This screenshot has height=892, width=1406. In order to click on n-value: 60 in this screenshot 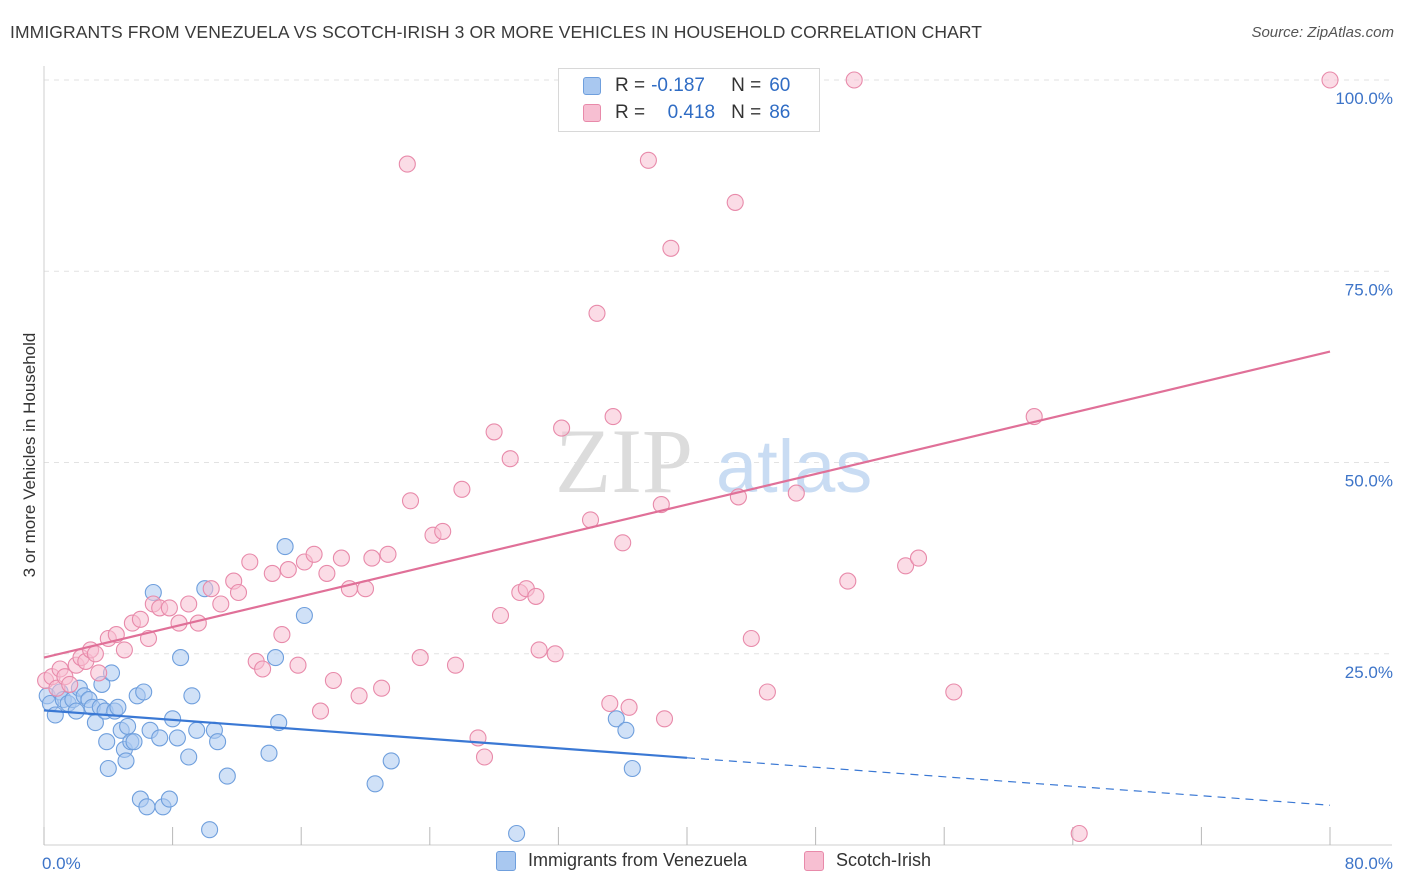, I will do `click(780, 85)`.